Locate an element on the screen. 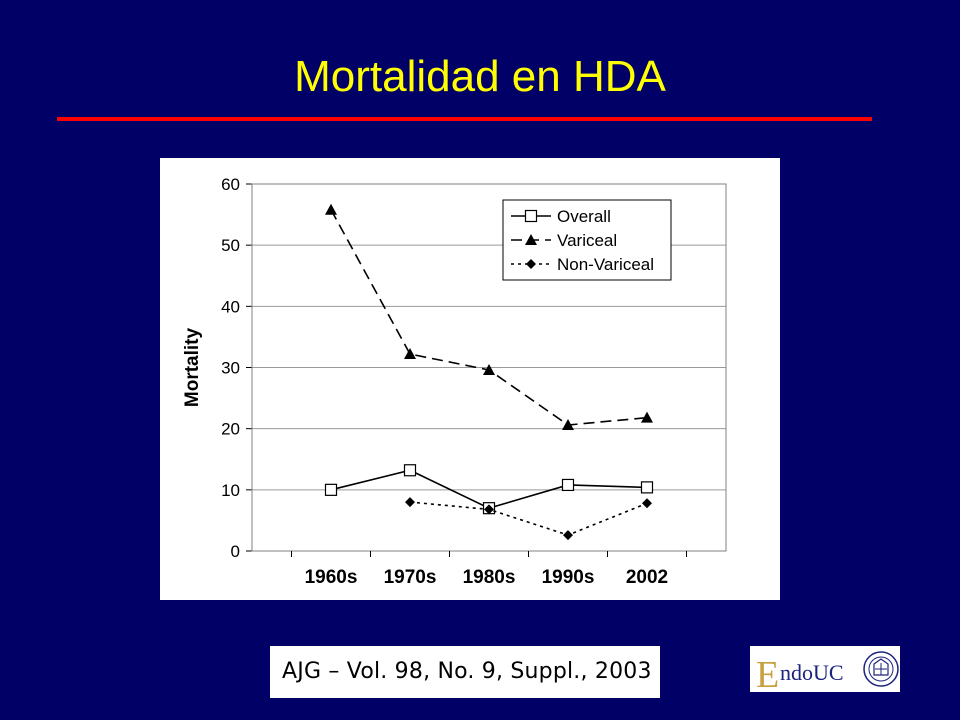 The width and height of the screenshot is (960, 720). x-tick-label: 2002 is located at coordinates (647, 577).